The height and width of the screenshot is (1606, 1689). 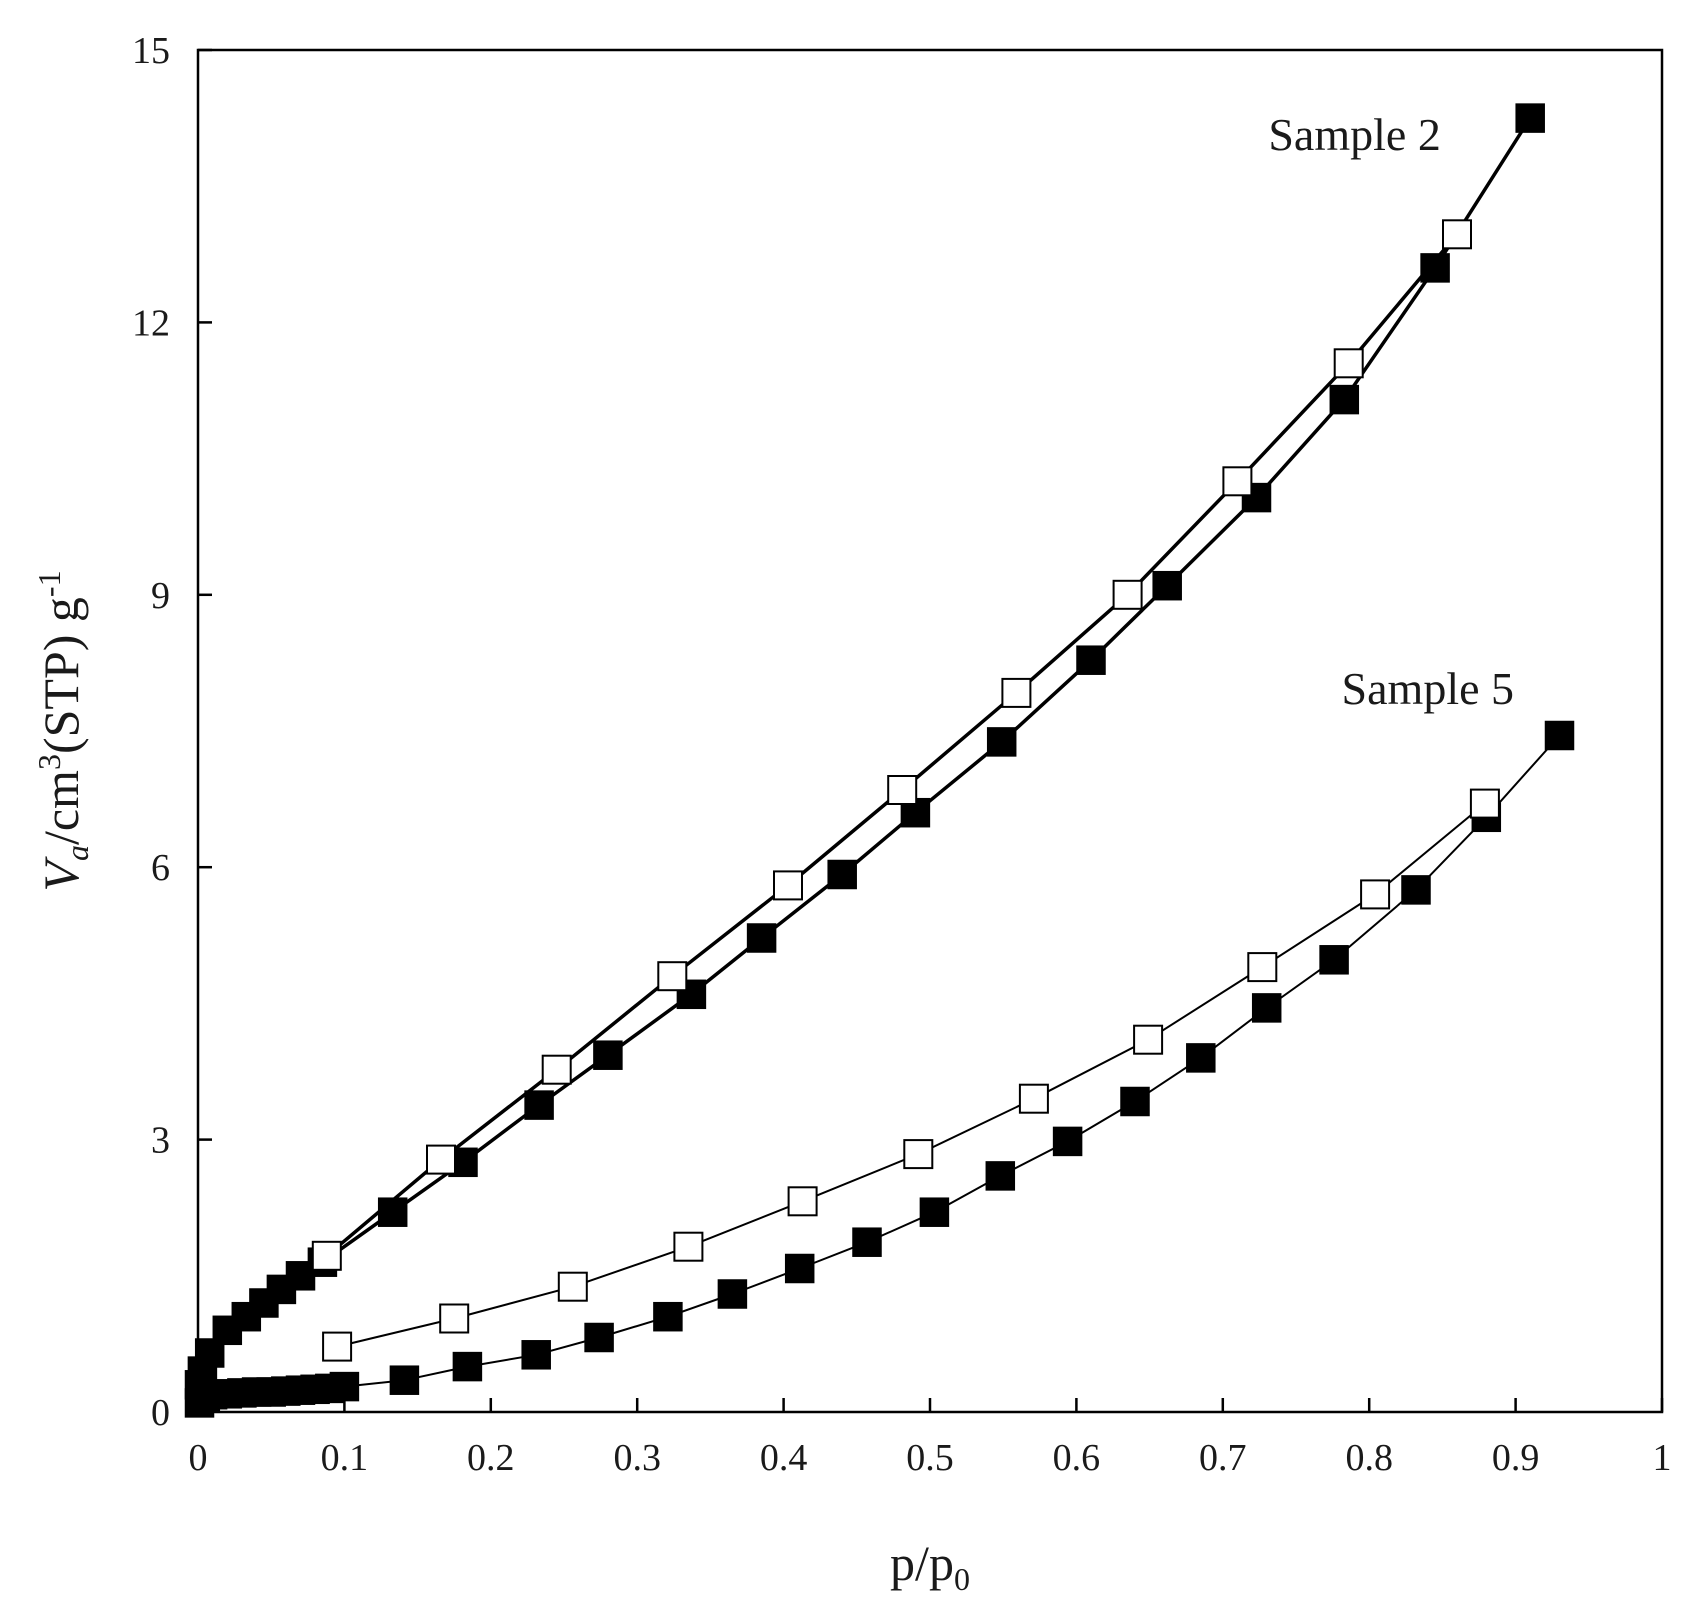 What do you see at coordinates (1369, 1458) in the screenshot?
I see `x-tick-label: 0.8` at bounding box center [1369, 1458].